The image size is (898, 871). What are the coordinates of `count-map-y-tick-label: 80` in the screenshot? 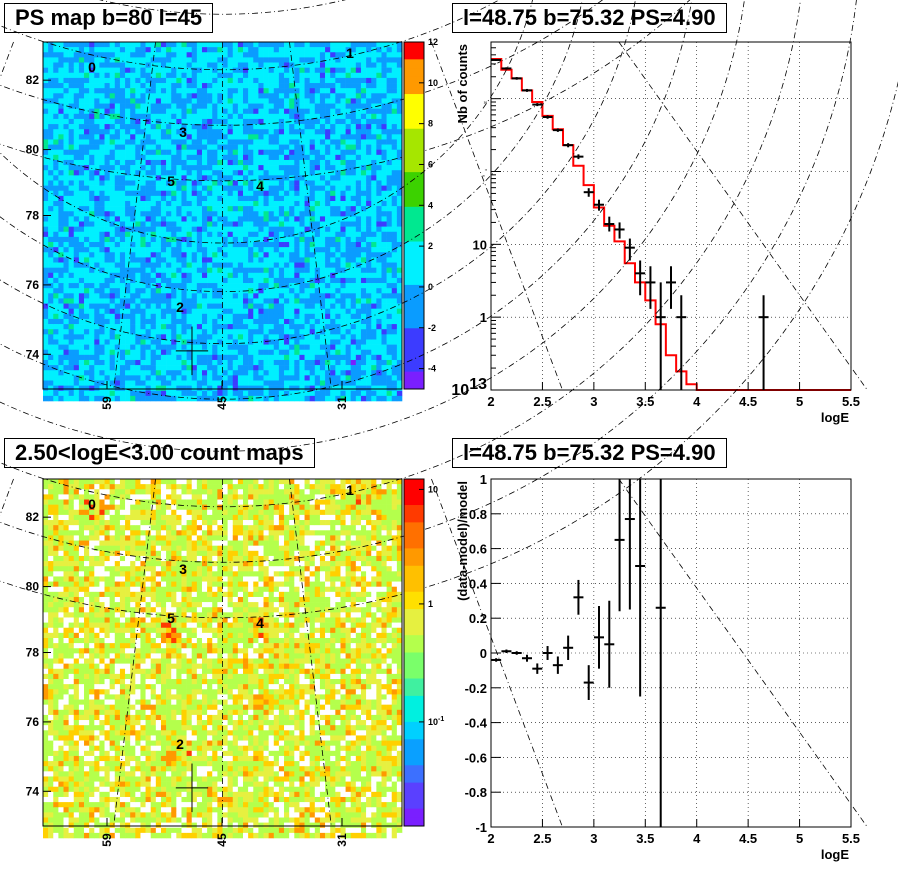 It's located at (33, 587).